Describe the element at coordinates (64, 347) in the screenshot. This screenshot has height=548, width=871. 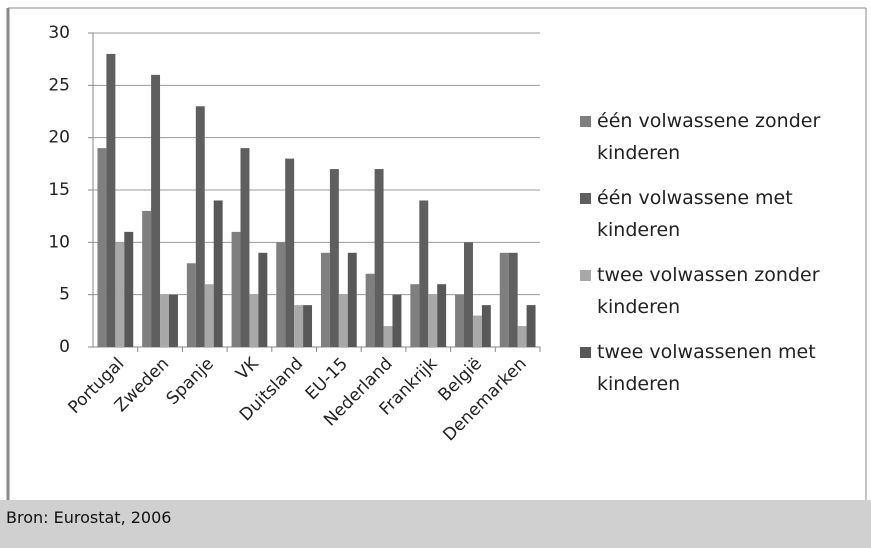
I see `y-tick-label: 0` at that location.